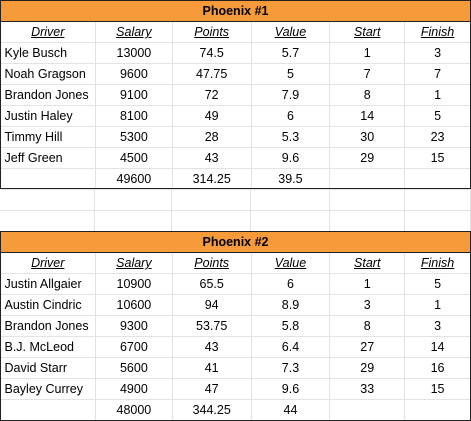 The width and height of the screenshot is (471, 421). Describe the element at coordinates (291, 53) in the screenshot. I see `cell-value: 5.7` at that location.